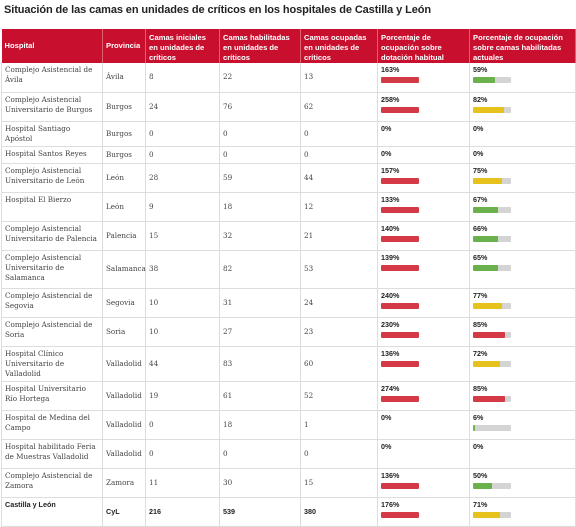  Describe the element at coordinates (386, 446) in the screenshot. I see `pct-dotacion-cell-label: 0%` at that location.